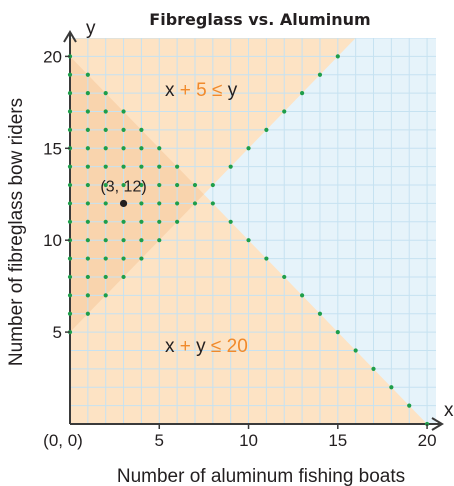 The image size is (454, 486). What do you see at coordinates (52, 148) in the screenshot?
I see `y-tick-label: 15` at bounding box center [52, 148].